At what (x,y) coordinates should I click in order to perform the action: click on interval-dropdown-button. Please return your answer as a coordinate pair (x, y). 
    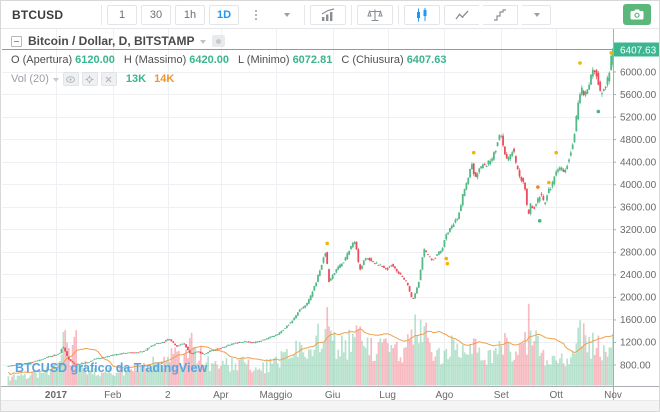
    Looking at the image, I should click on (286, 14).